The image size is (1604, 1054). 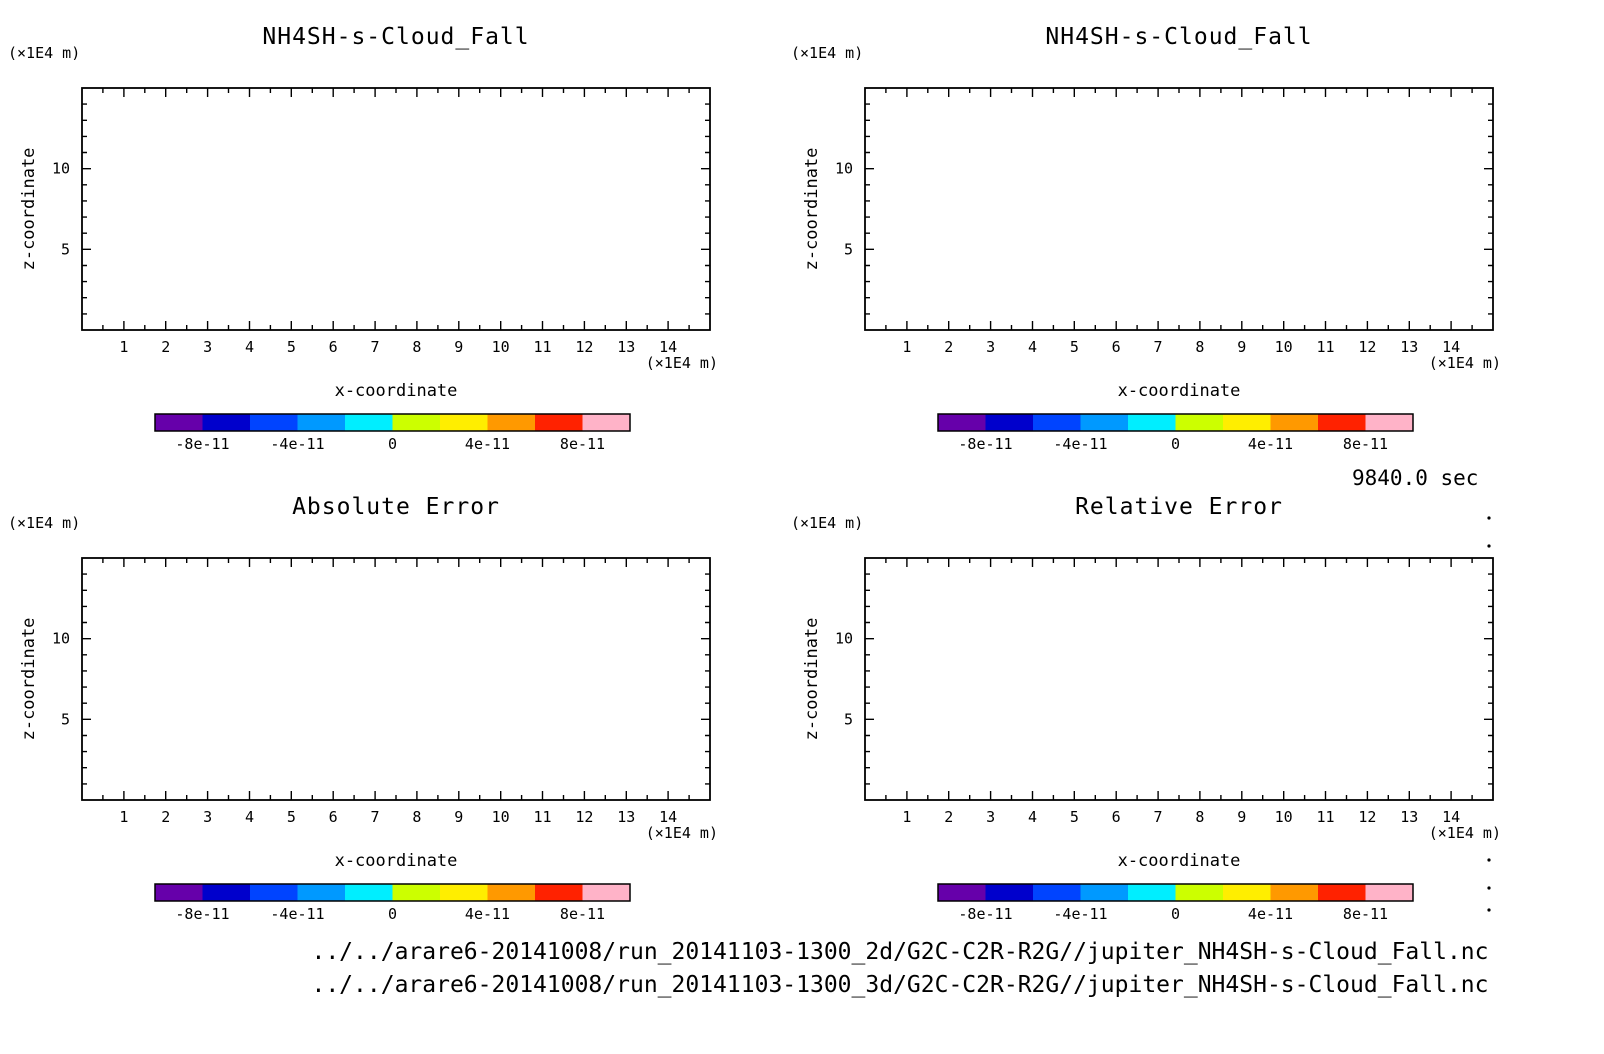 I want to click on panel-title: Relative Error, so click(x=1179, y=507).